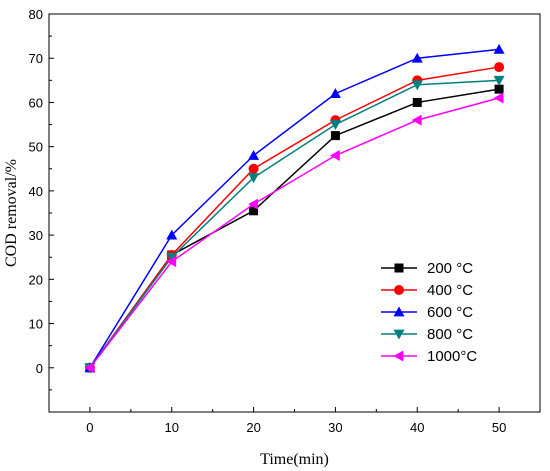 This screenshot has height=471, width=550. What do you see at coordinates (36, 235) in the screenshot?
I see `y-tick-label: 30` at bounding box center [36, 235].